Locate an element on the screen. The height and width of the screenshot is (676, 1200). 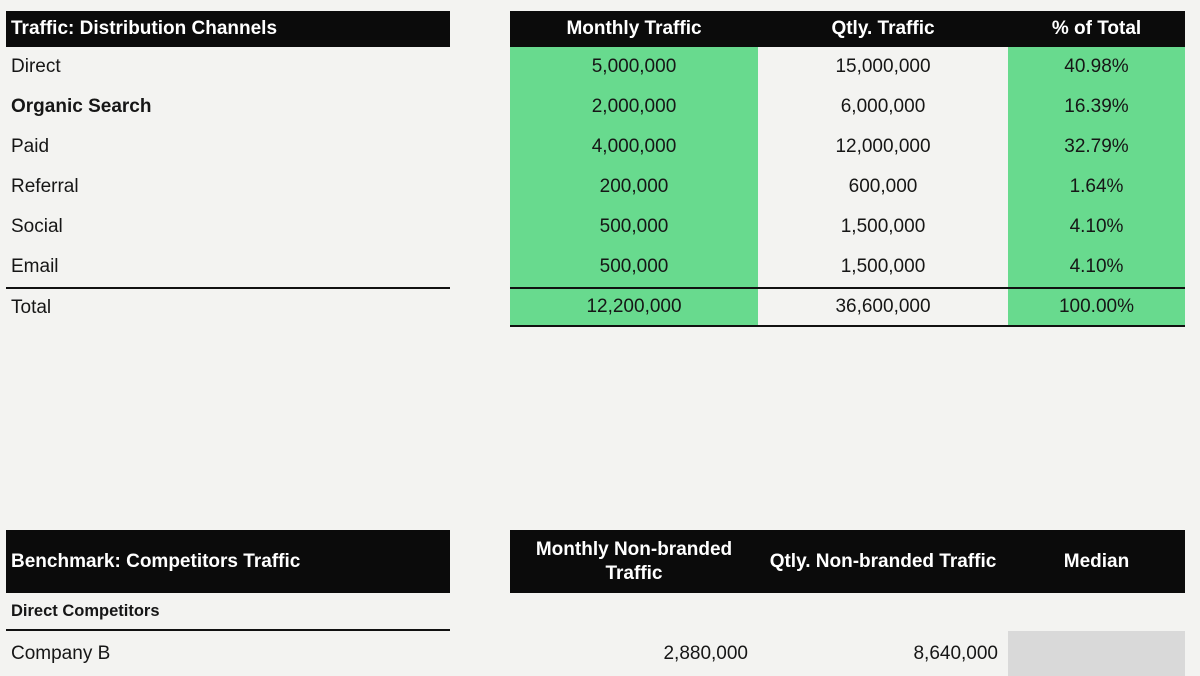
section-row-direct-competitors: Direct Competitors is located at coordinates (600, 612).